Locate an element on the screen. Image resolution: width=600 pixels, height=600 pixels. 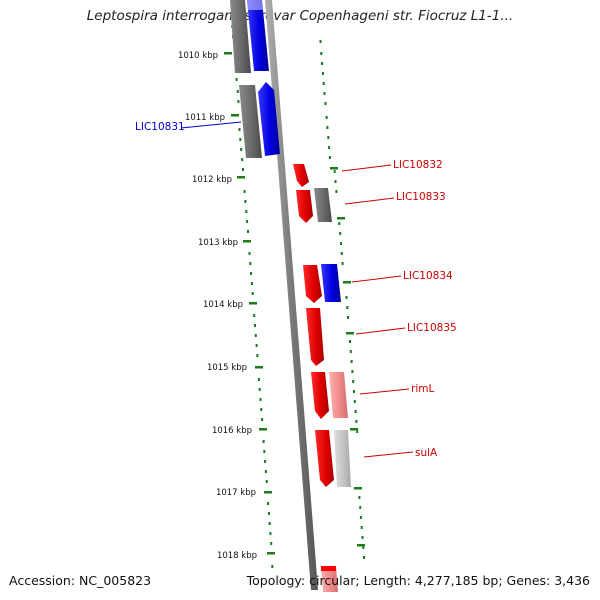
gene-next-partial is located at coordinates (329, 579).